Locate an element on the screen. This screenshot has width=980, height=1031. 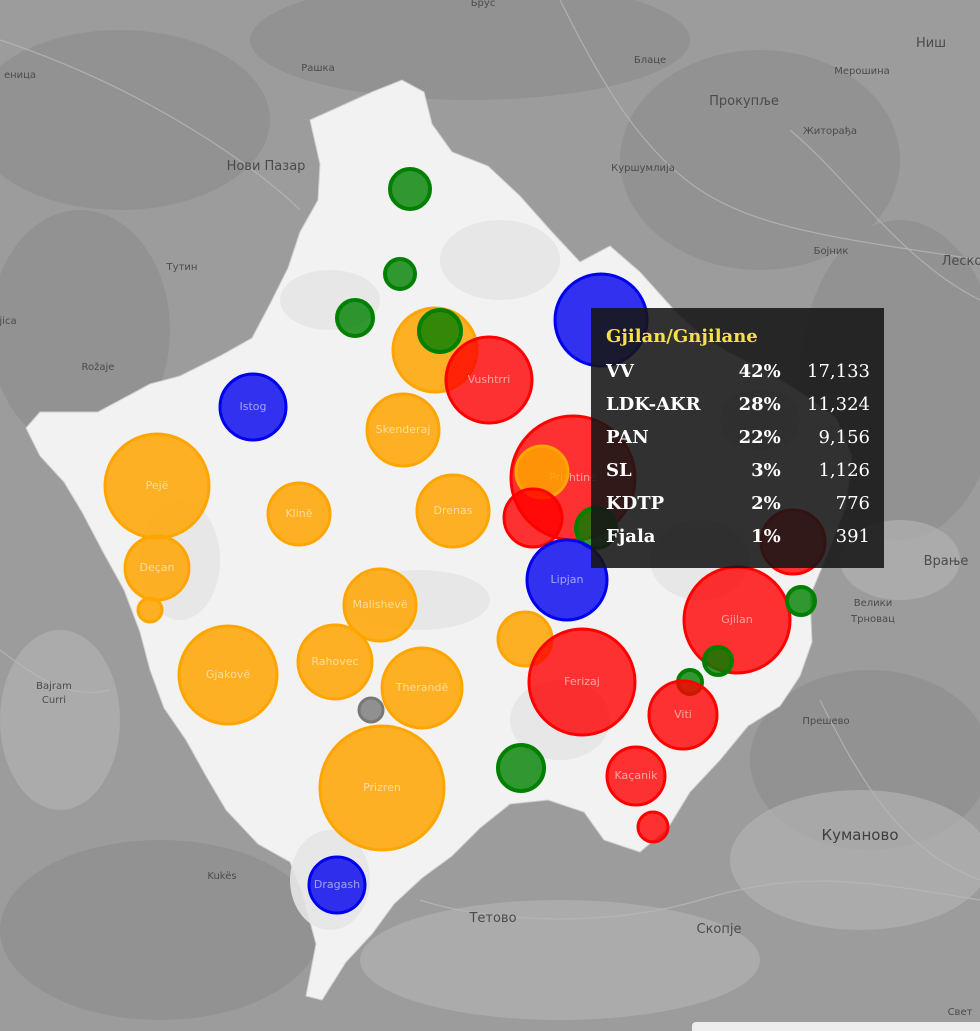
party-votes: 11,324 is located at coordinates (838, 404).